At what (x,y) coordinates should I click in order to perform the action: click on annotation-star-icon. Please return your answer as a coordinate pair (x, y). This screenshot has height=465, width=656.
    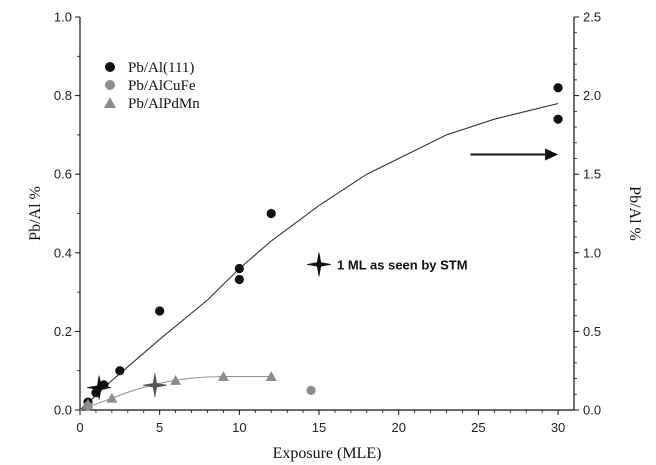
    Looking at the image, I should click on (319, 264).